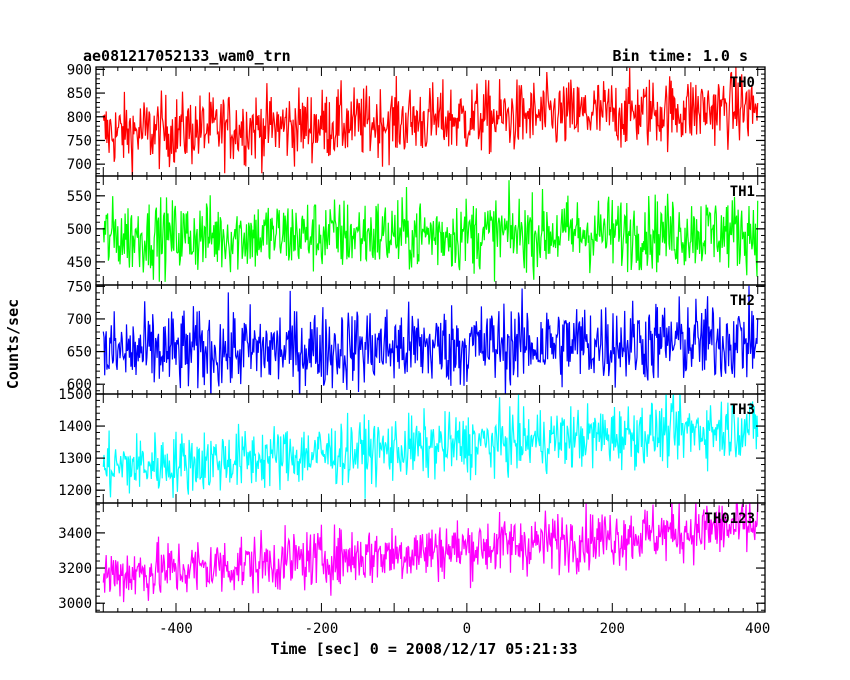 The image size is (850, 680). I want to click on x-tick-label: 200, so click(612, 629).